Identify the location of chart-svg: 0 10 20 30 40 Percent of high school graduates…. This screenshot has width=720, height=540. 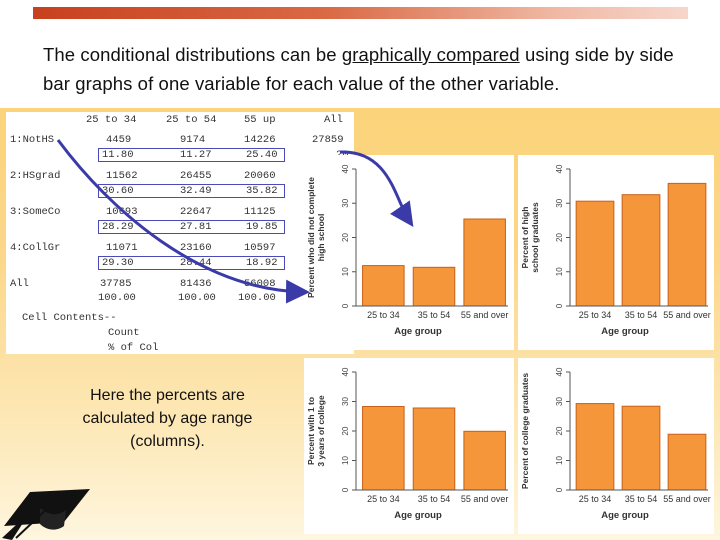
(615, 250).